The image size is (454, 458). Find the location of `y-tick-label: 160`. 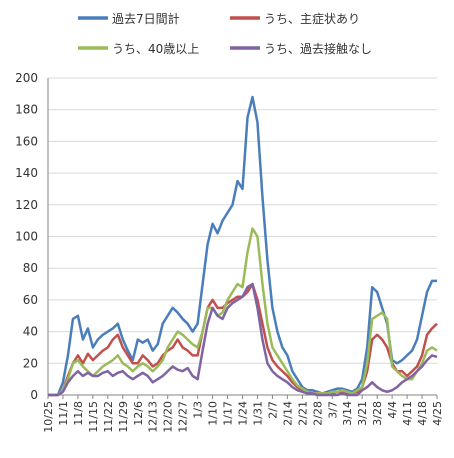

y-tick-label: 160 is located at coordinates (26, 141).